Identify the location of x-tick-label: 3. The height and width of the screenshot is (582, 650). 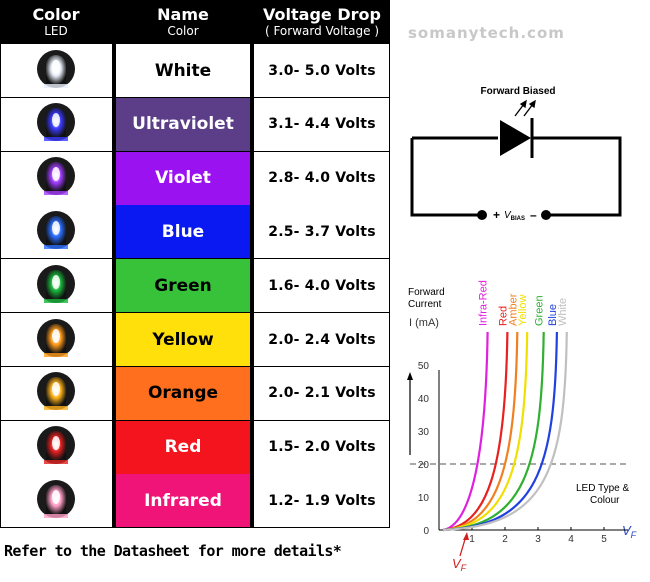
(538, 539).